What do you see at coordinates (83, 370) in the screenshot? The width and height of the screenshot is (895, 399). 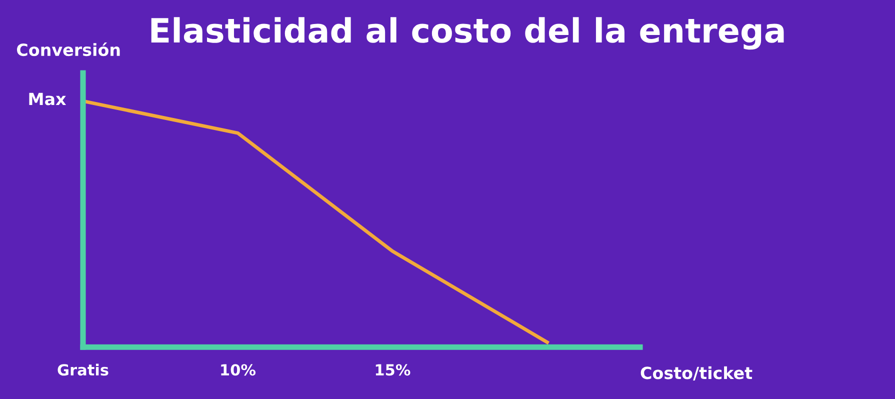 I see `x-tick-label: Gratis` at bounding box center [83, 370].